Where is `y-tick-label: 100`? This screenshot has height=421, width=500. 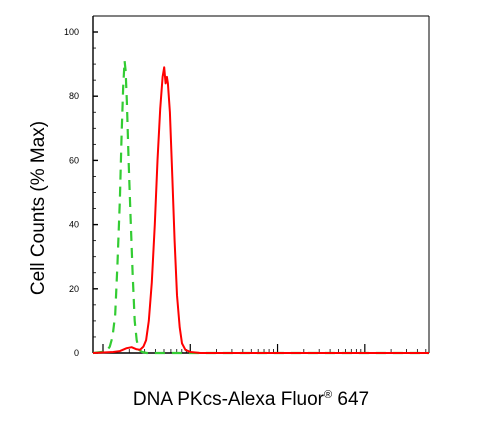 y-tick-label: 100 is located at coordinates (71, 32).